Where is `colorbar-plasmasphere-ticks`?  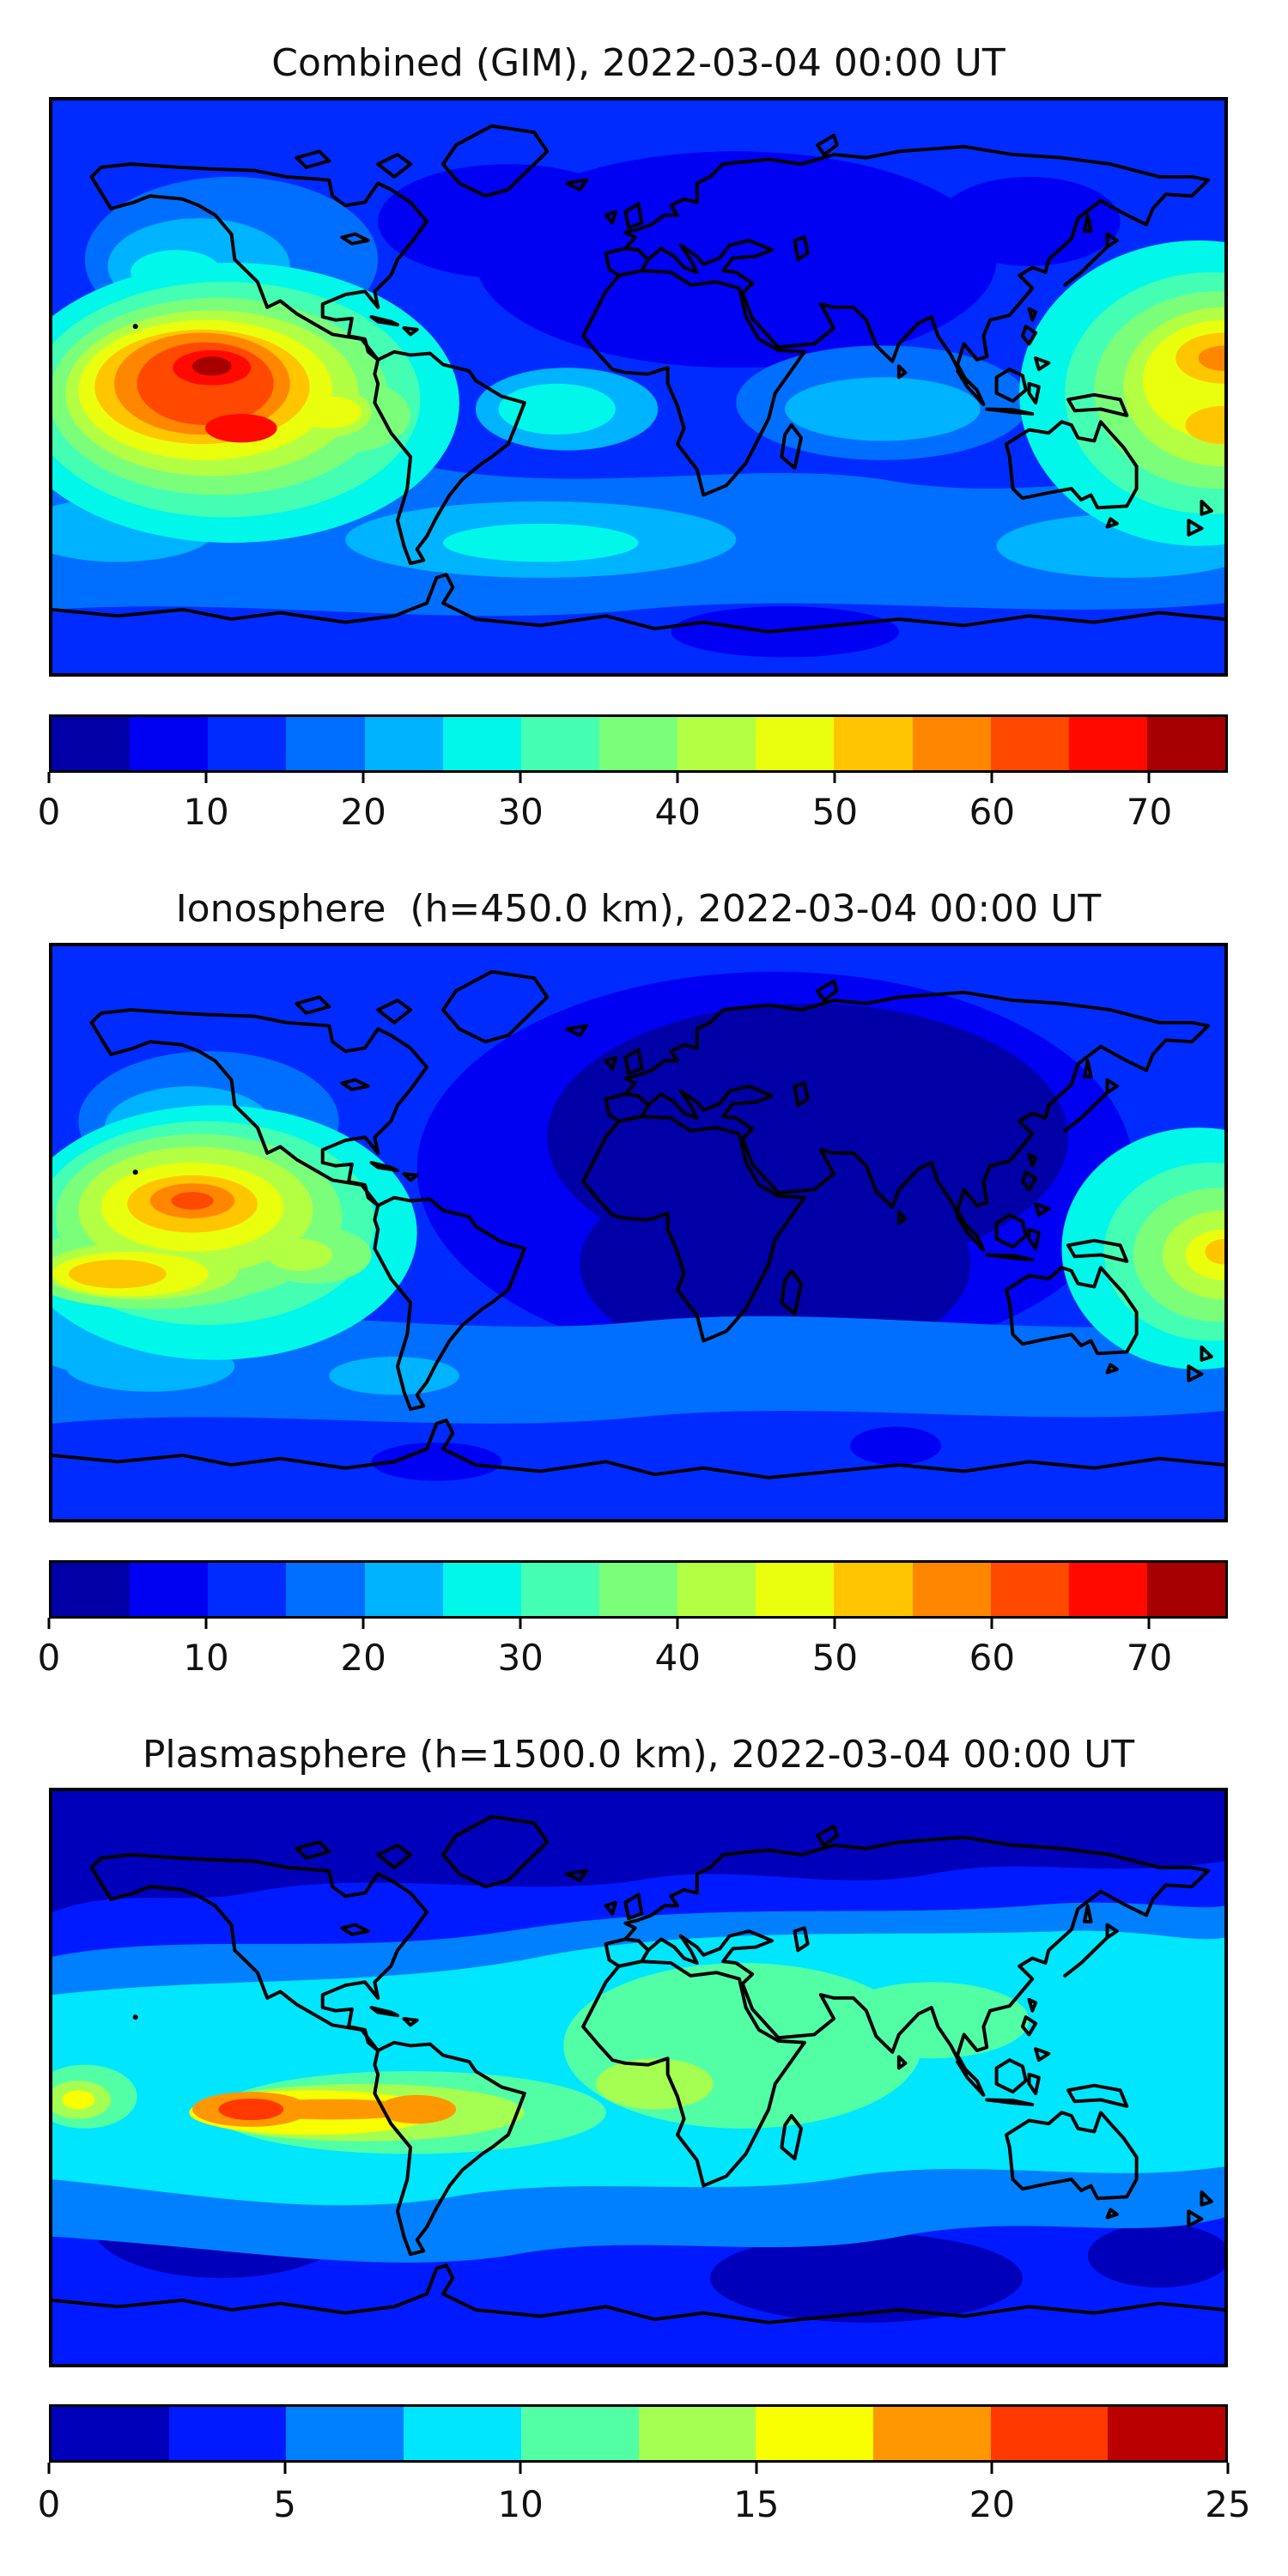 colorbar-plasmasphere-ticks is located at coordinates (638, 2468).